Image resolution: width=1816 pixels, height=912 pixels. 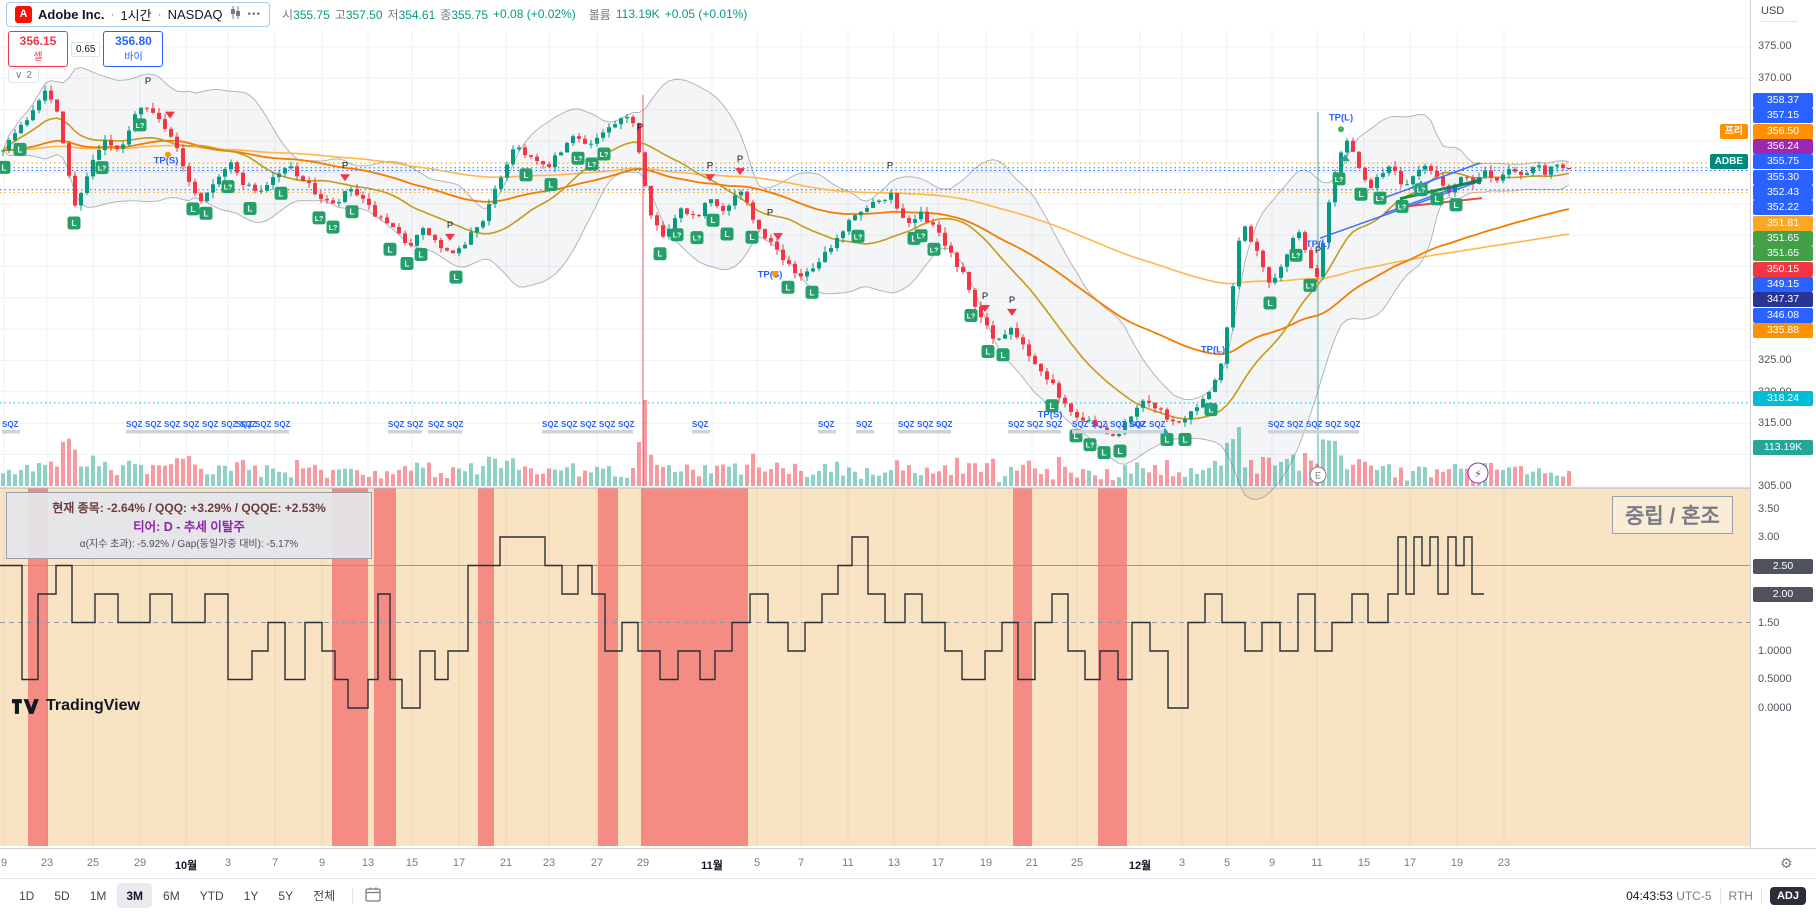 What do you see at coordinates (38, 49) in the screenshot?
I see `sell-button: 356.15 셀` at bounding box center [38, 49].